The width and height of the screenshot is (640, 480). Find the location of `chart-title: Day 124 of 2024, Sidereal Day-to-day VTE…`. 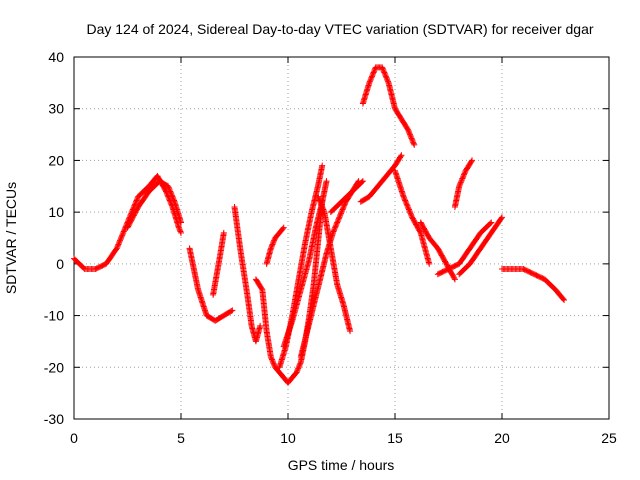

chart-title: Day 124 of 2024, Sidereal Day-to-day VTE… is located at coordinates (339, 29).